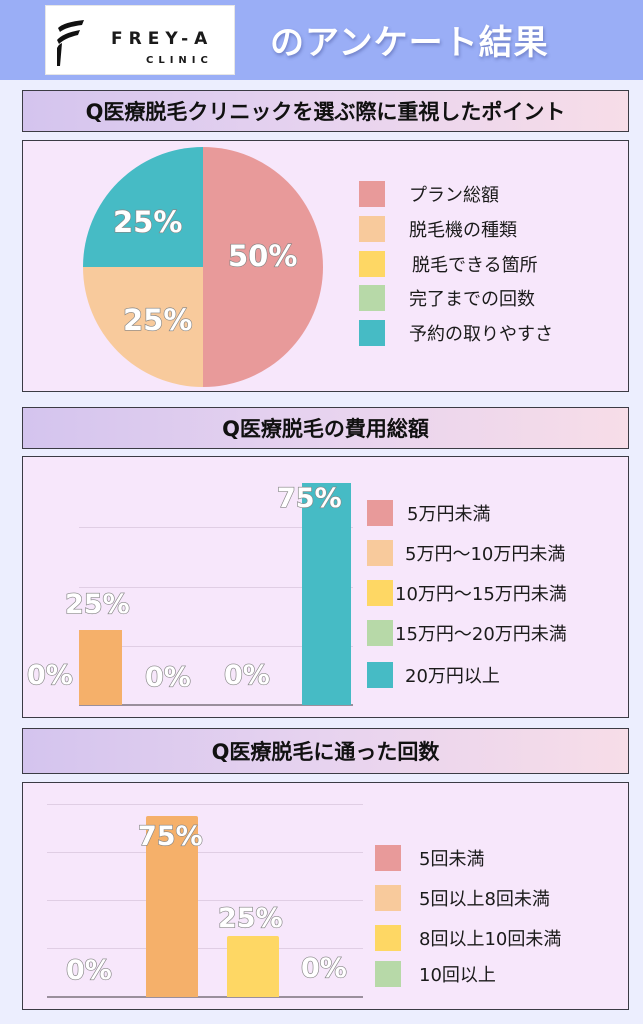  Describe the element at coordinates (484, 899) in the screenshot. I see `legend-label: 5回以上8回未満` at that location.